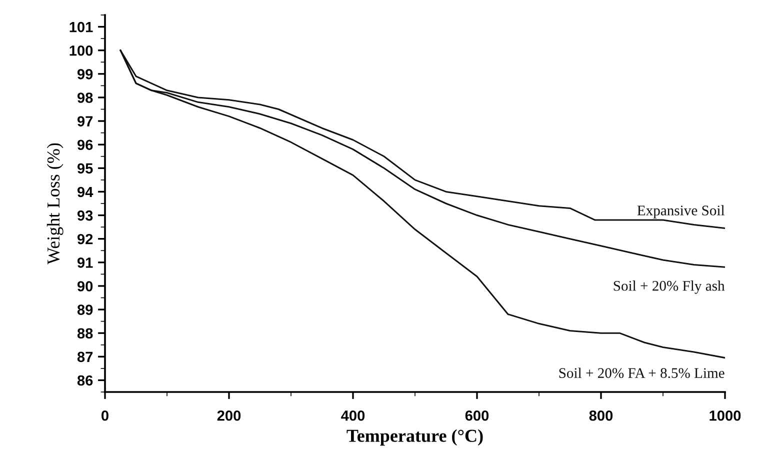  Describe the element at coordinates (85, 333) in the screenshot. I see `y-tick-label: 88` at that location.